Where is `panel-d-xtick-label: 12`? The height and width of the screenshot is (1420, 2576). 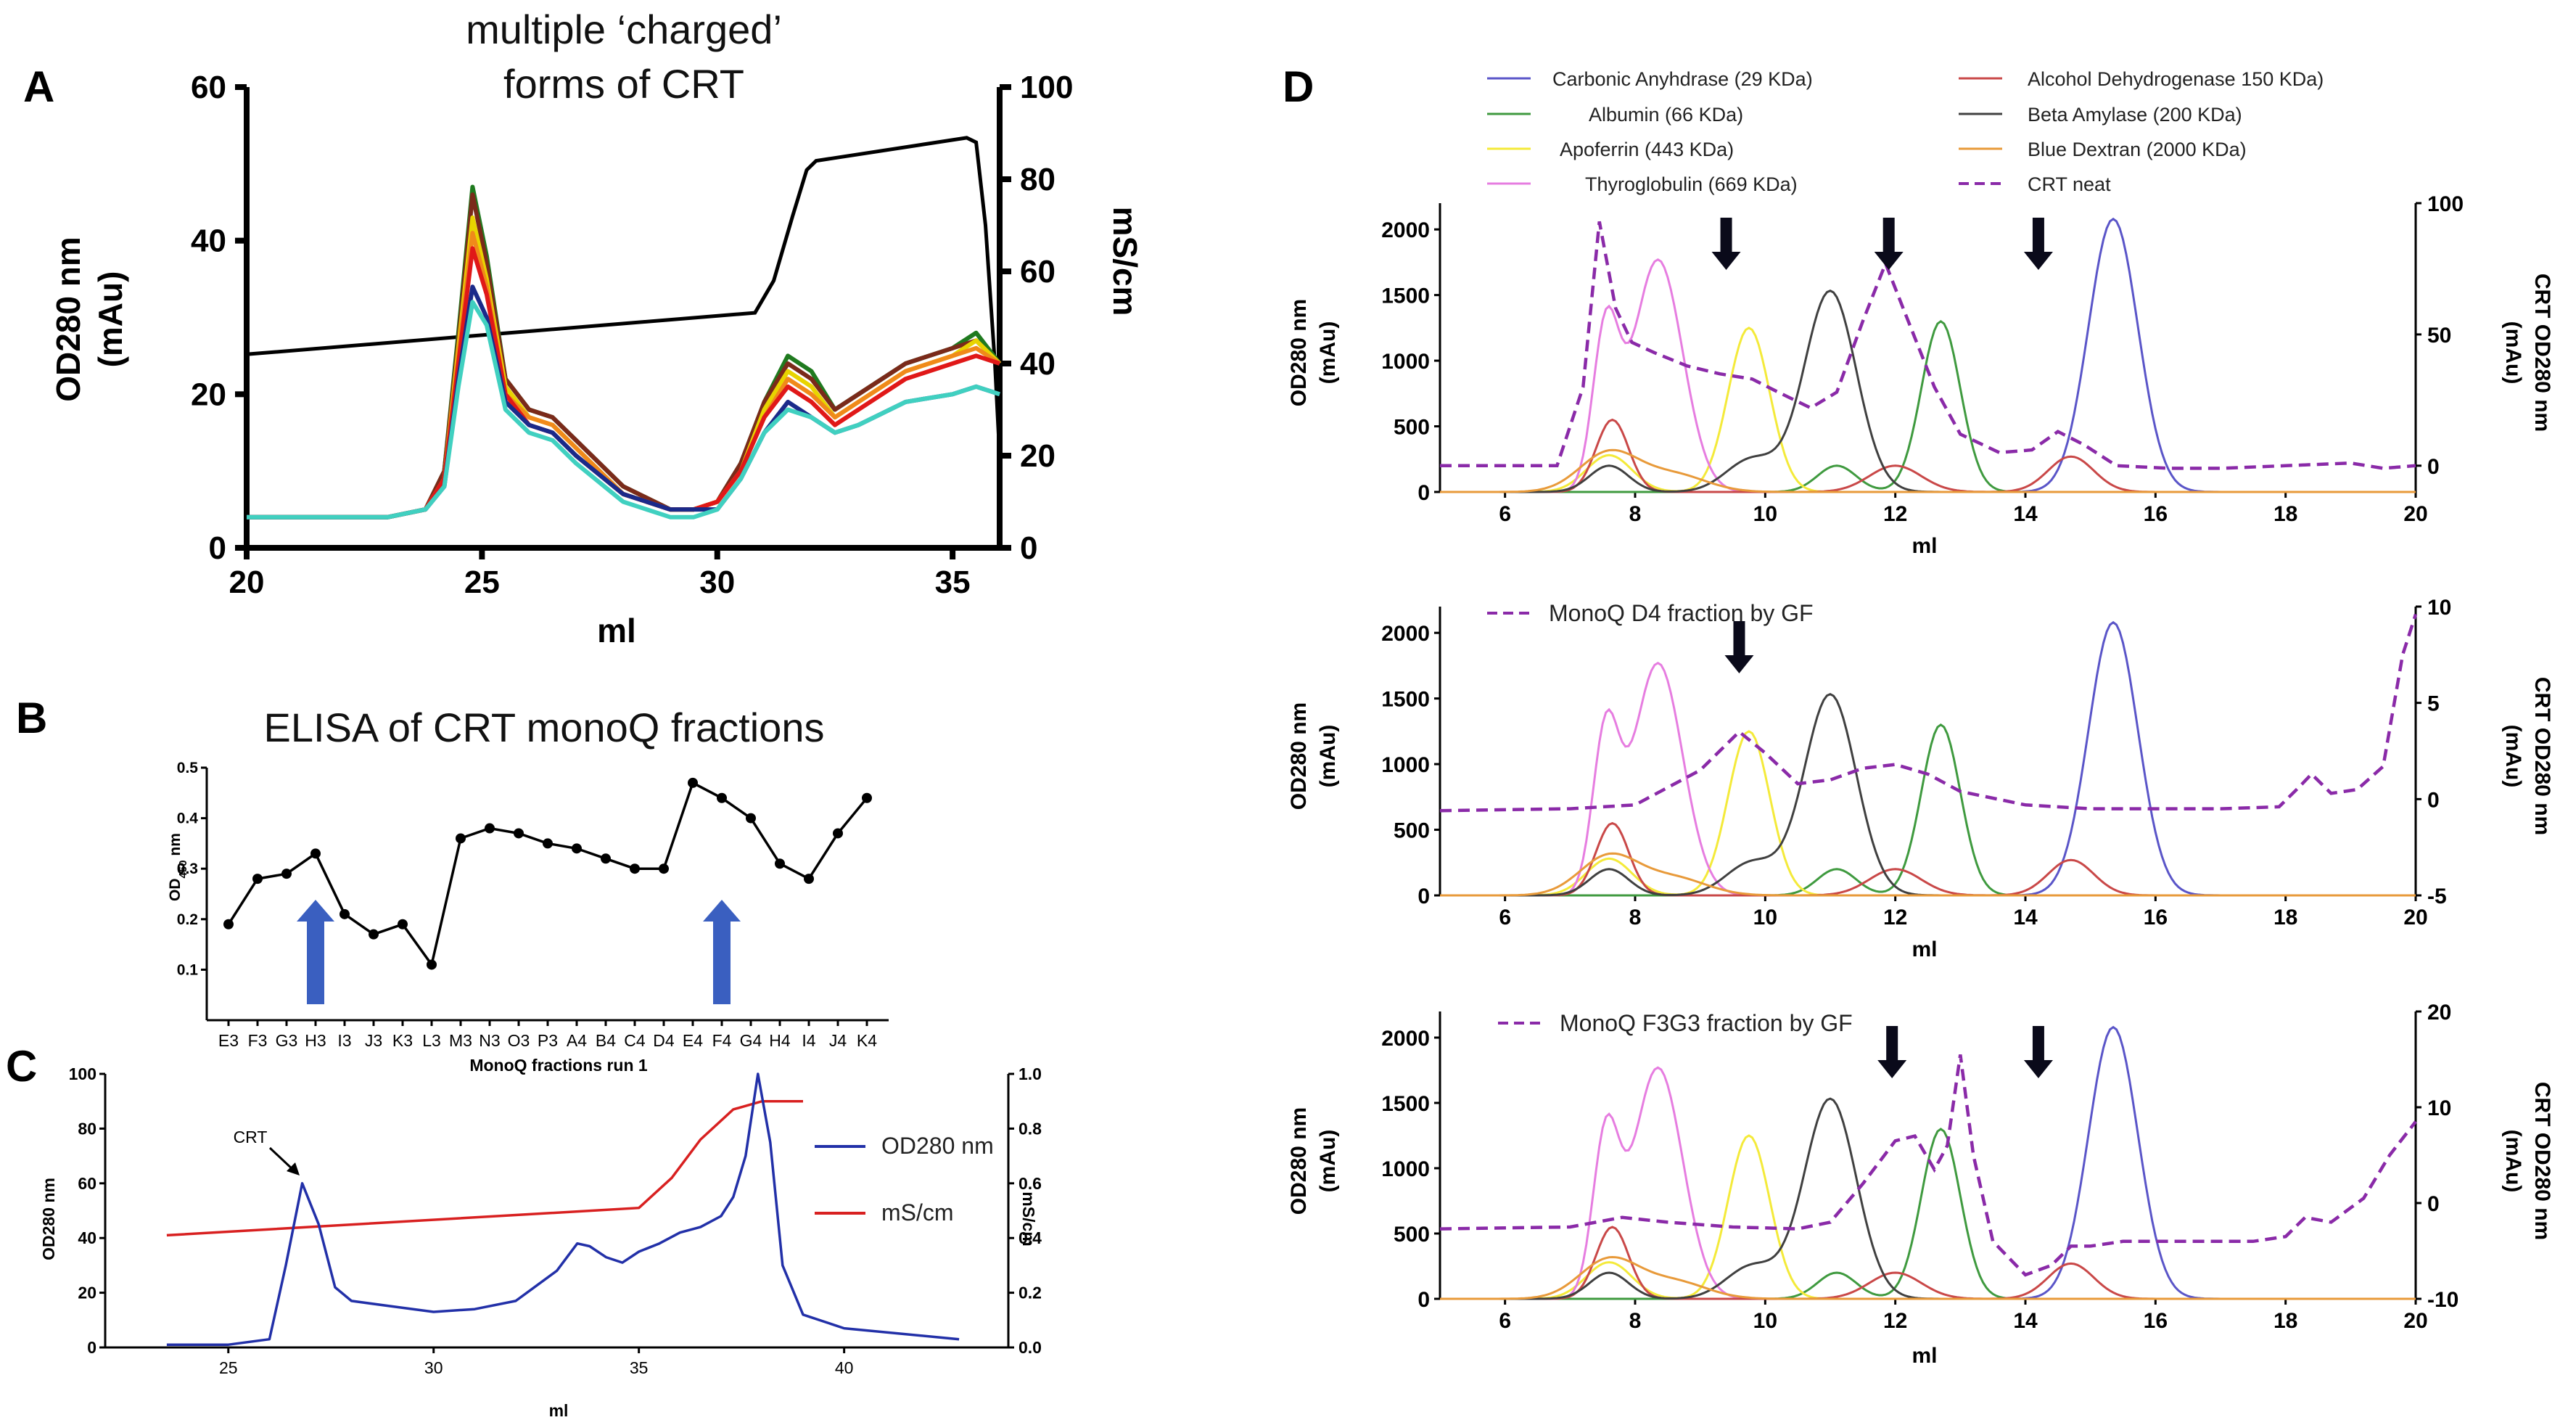 panel-d-xtick-label: 12 is located at coordinates (1895, 514).